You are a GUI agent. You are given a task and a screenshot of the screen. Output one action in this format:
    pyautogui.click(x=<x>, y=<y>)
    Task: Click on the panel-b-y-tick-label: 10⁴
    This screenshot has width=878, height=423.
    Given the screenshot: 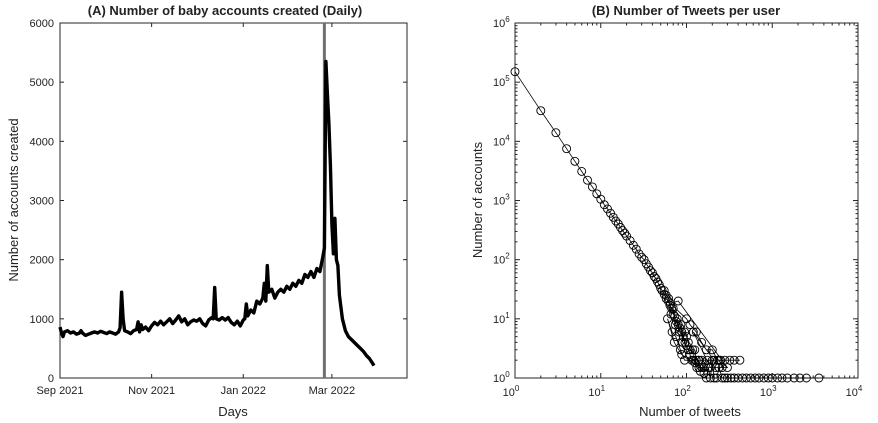 What is the action you would take?
    pyautogui.click(x=501, y=140)
    